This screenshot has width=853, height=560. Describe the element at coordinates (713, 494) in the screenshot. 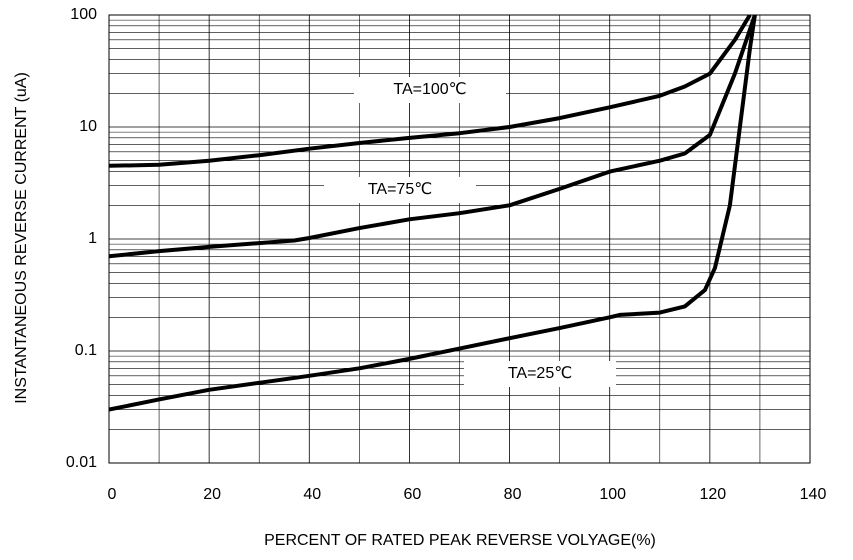

I see `x-tick-label: 120` at that location.